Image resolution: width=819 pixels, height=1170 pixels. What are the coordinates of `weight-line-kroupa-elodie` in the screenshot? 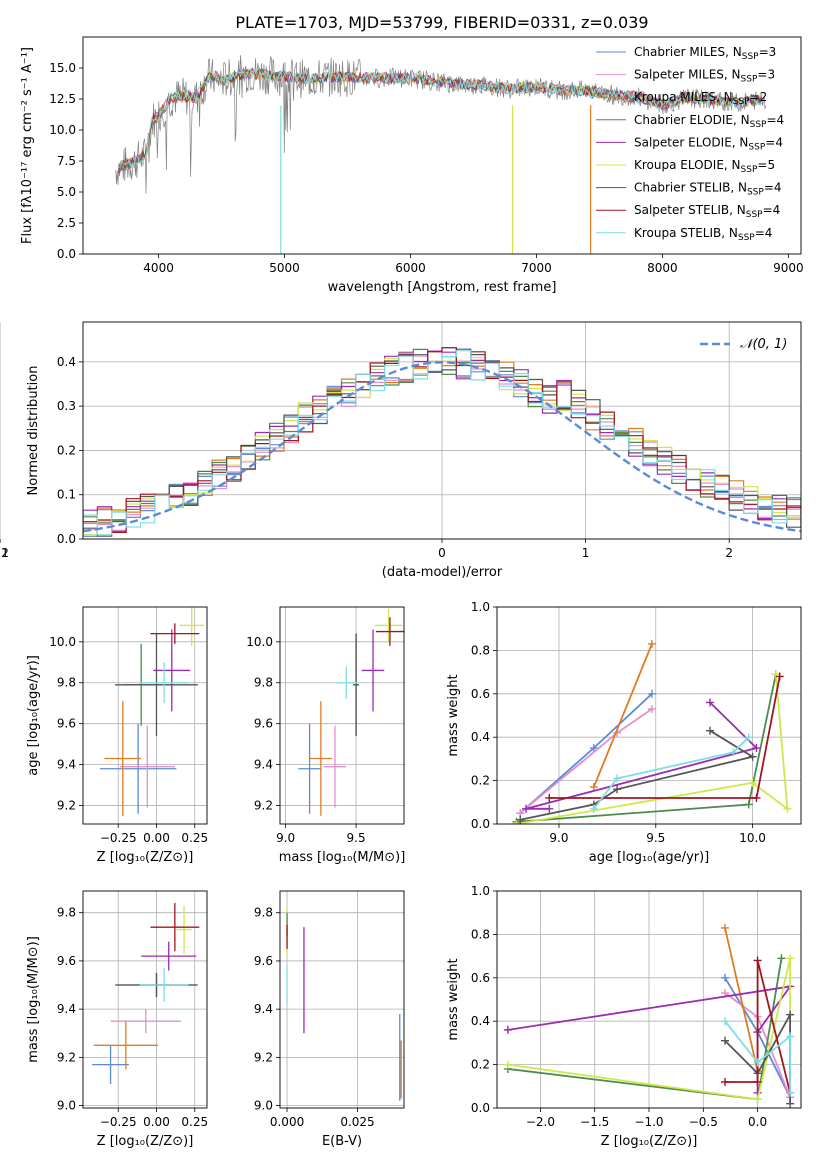 It's located at (652, 749).